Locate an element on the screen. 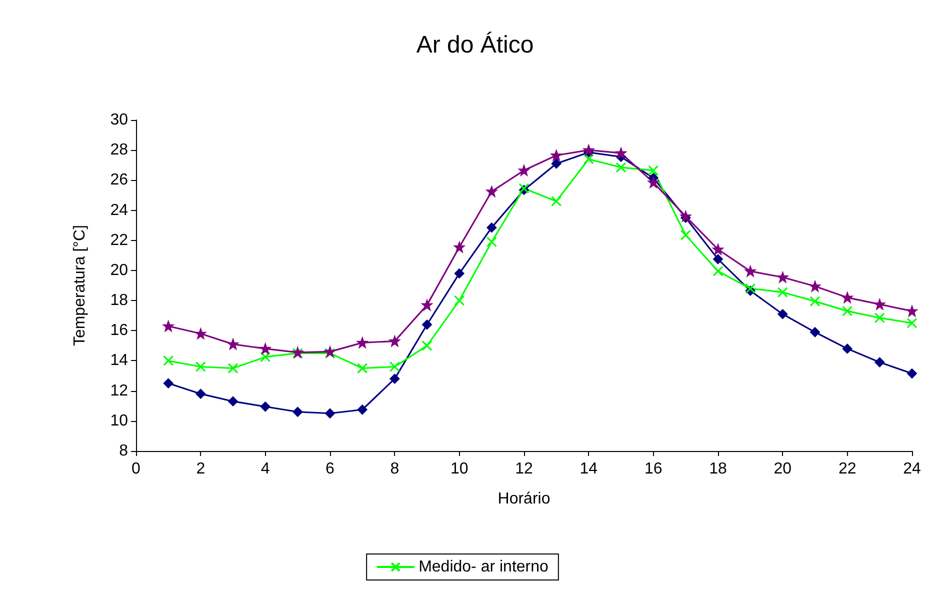 Image resolution: width=925 pixels, height=590 pixels. y-tick-label: 12 is located at coordinates (119, 391).